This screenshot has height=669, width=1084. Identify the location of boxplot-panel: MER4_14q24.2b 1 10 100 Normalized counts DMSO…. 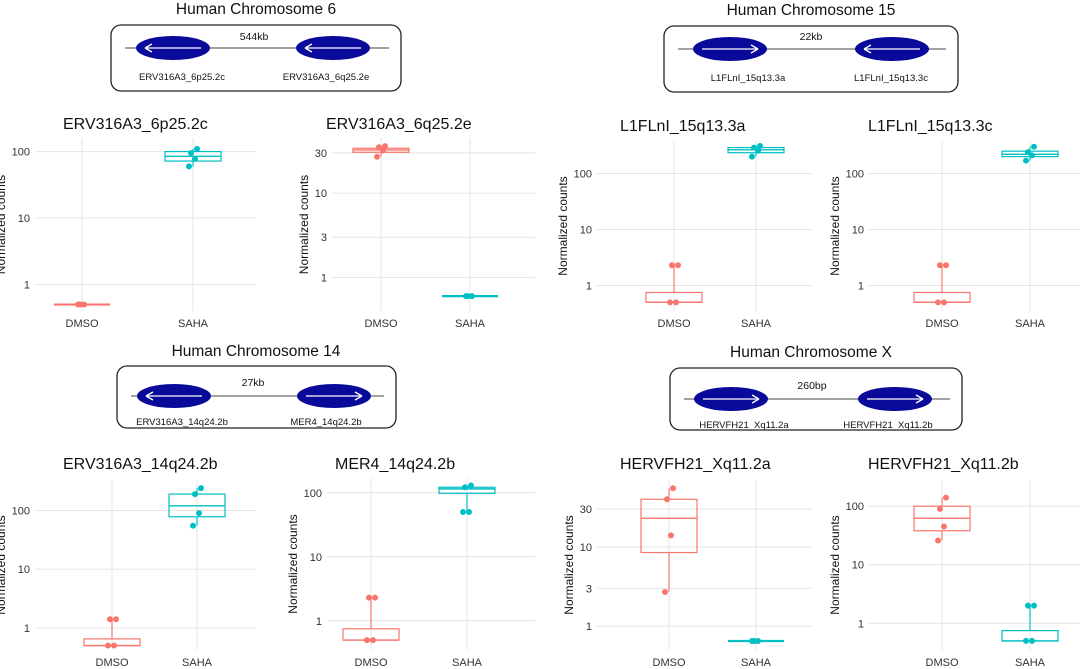
(410, 562).